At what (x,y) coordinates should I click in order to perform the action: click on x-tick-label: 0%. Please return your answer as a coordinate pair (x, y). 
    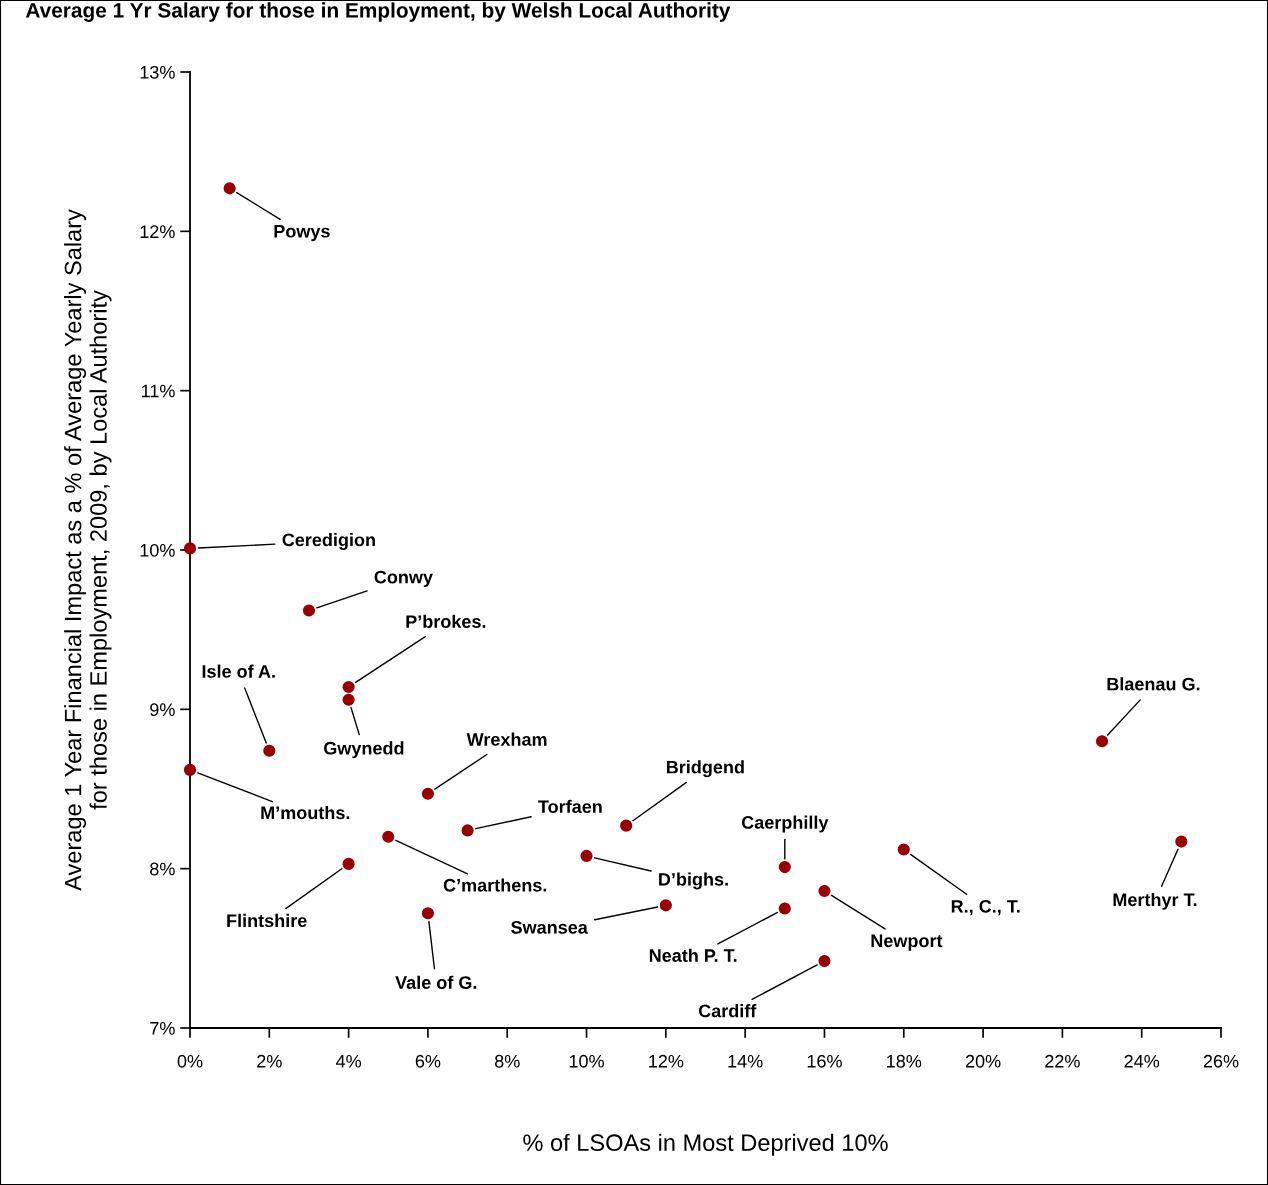
    Looking at the image, I should click on (190, 1061).